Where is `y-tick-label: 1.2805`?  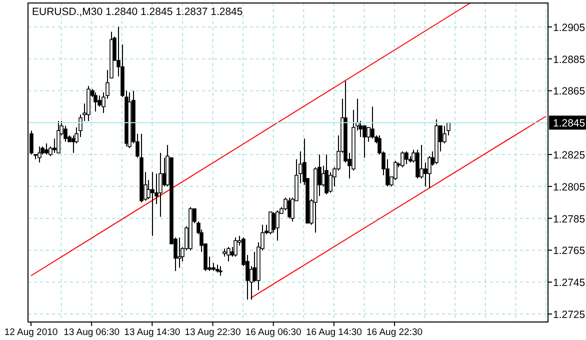
y-tick-label: 1.2805 is located at coordinates (569, 187).